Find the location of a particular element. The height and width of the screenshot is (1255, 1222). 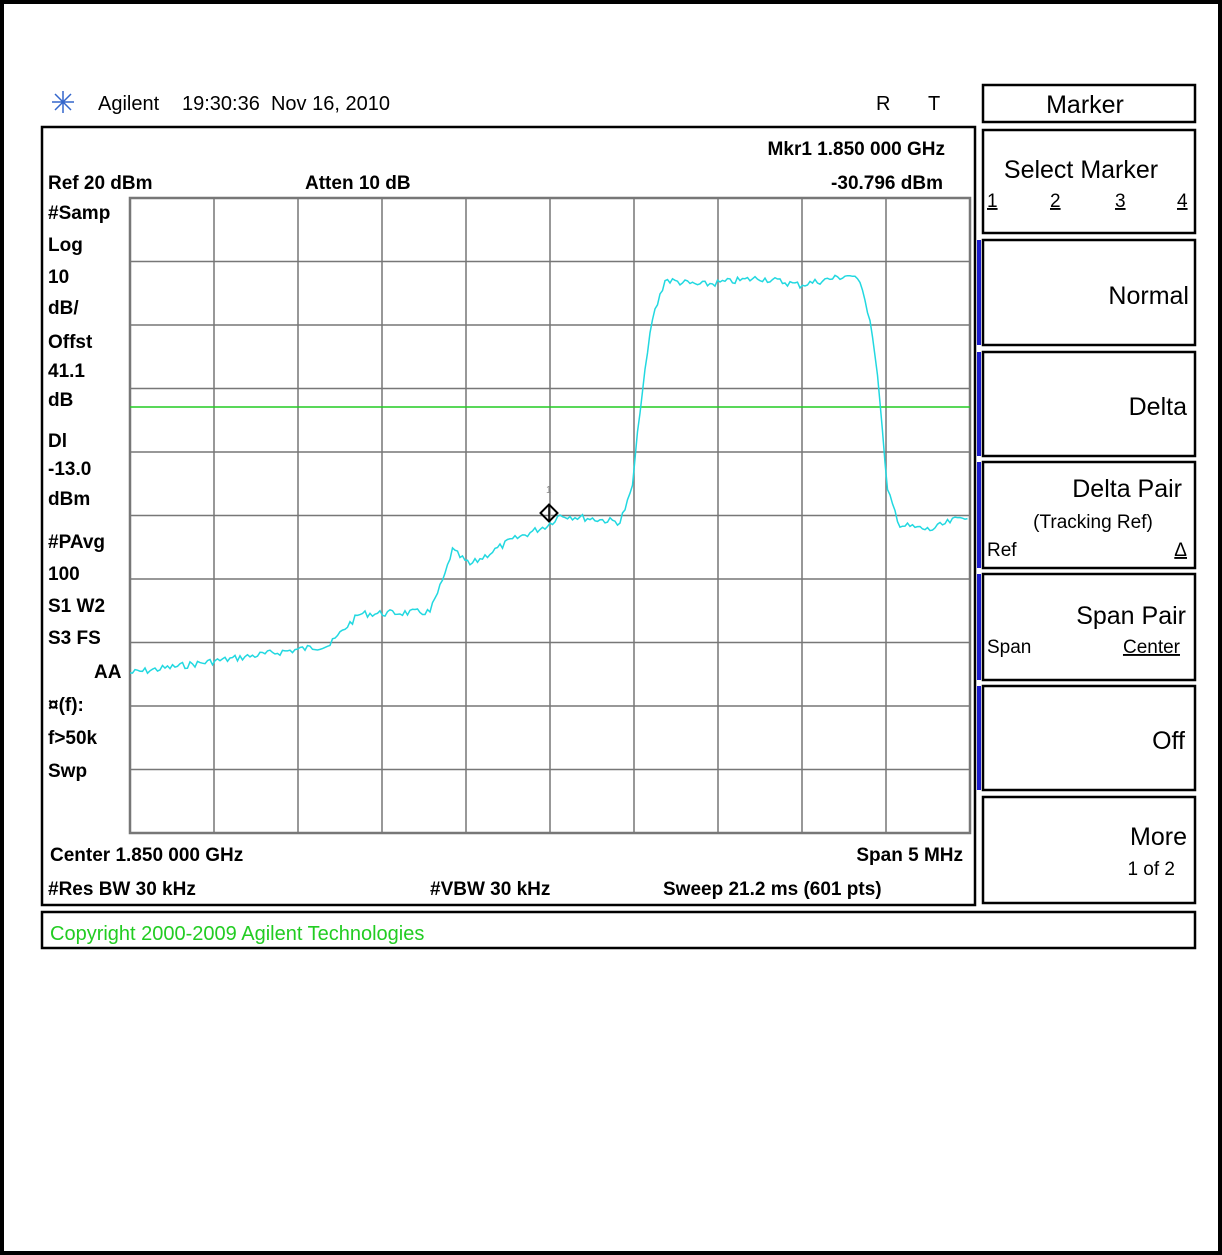

menu-title: Marker is located at coordinates (1085, 105).